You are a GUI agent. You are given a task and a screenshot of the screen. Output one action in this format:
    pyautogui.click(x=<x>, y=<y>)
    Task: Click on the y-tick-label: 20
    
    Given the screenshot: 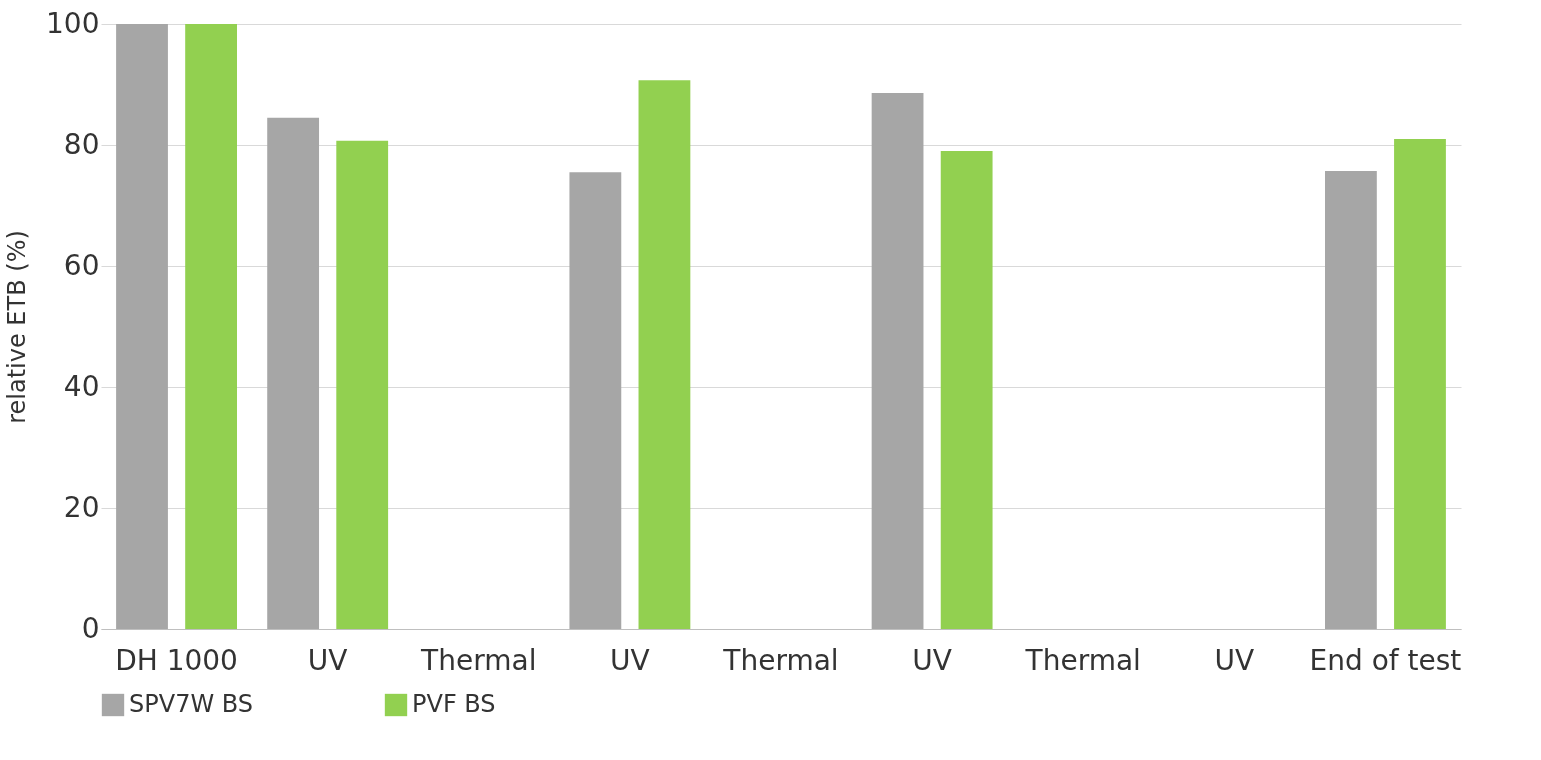 What is the action you would take?
    pyautogui.click(x=81, y=507)
    